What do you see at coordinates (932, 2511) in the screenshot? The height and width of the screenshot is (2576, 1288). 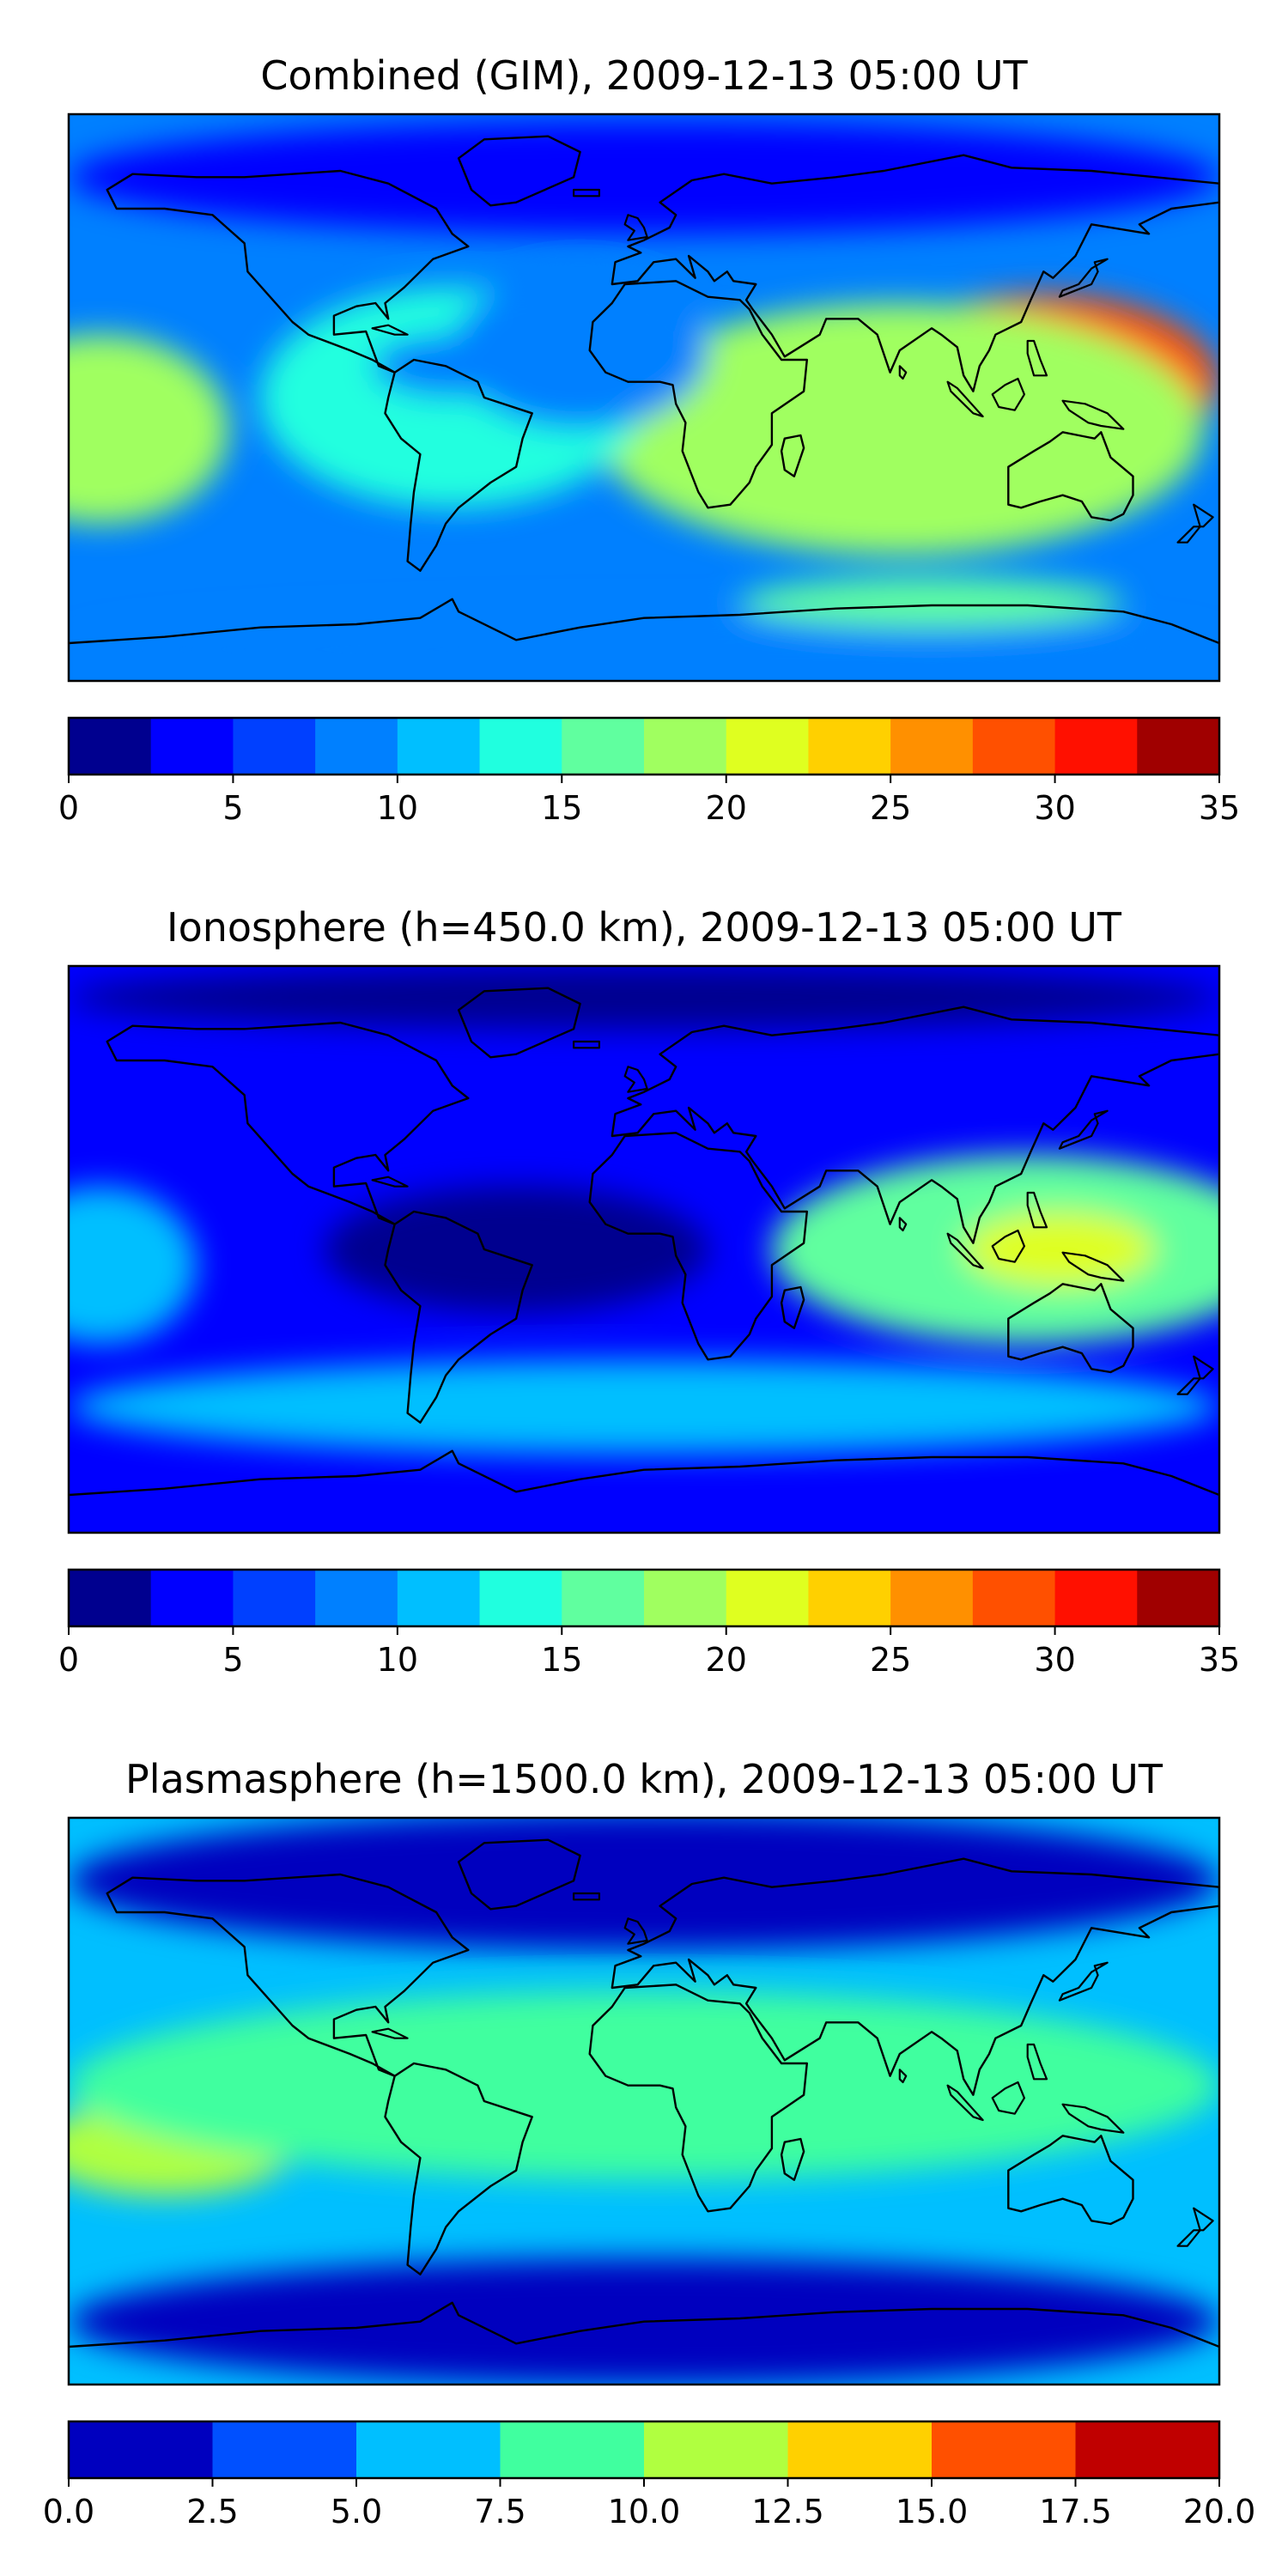 I see `colorbar-tick-label: 15.0` at bounding box center [932, 2511].